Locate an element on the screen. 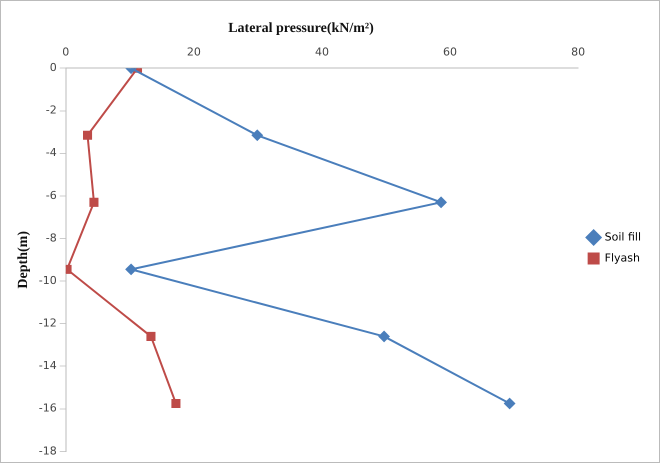 This screenshot has width=660, height=463. y-tick-label: -2 is located at coordinates (51, 110).